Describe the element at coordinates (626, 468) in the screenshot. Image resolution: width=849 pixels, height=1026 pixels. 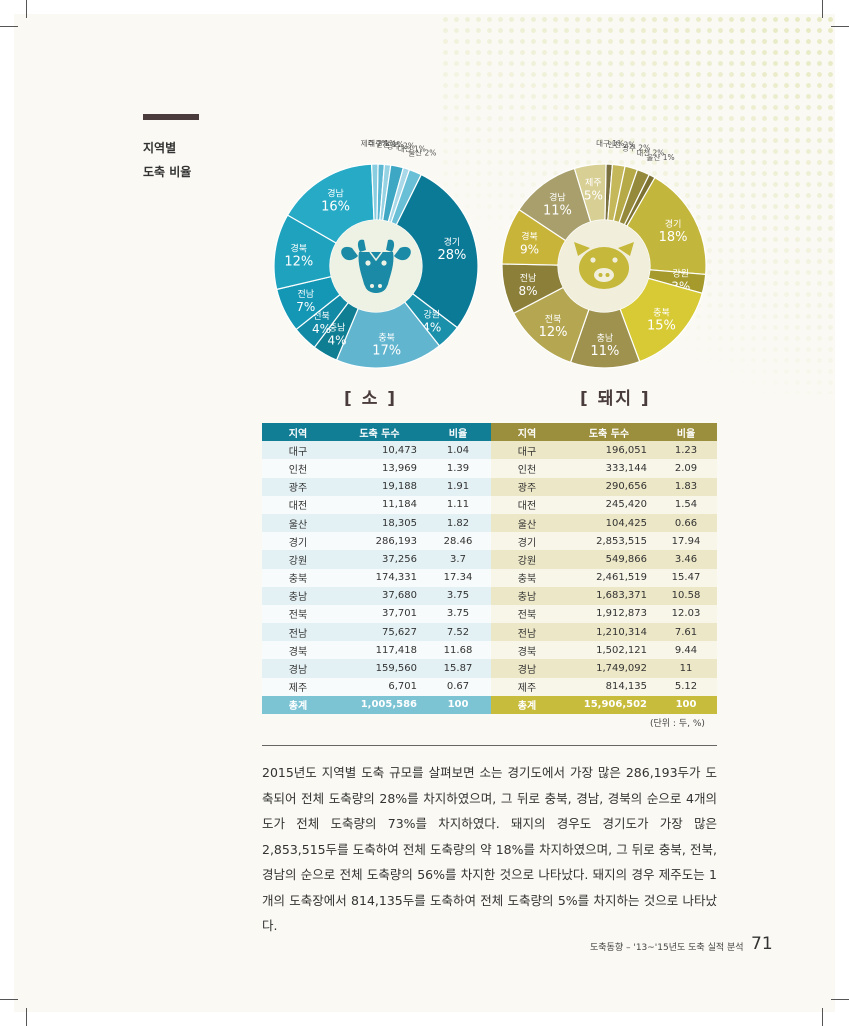
I see `table-cell: 333,144` at that location.